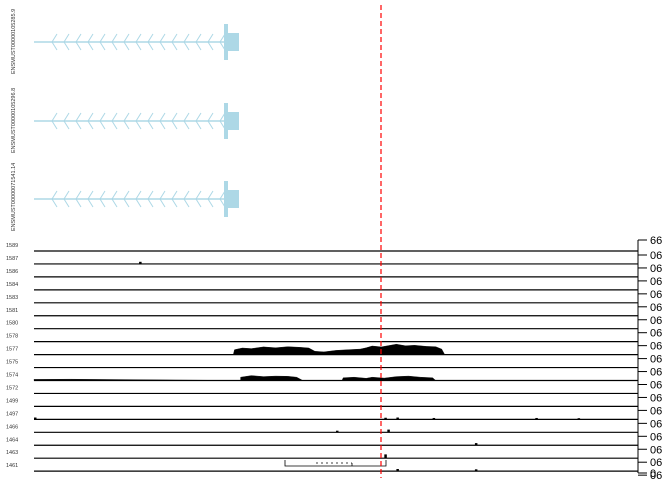 The width and height of the screenshot is (672, 480). What do you see at coordinates (322, 260) in the screenshot?
I see `coverage-track: 1587` at bounding box center [322, 260].